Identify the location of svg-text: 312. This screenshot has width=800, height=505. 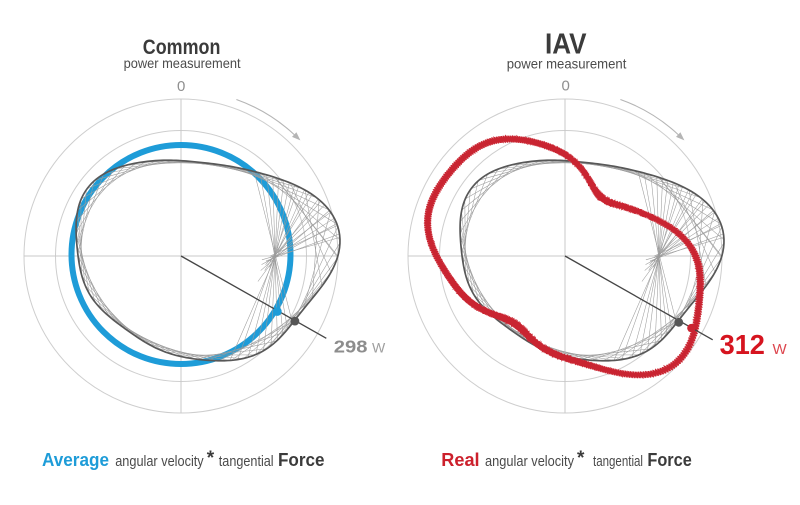
(742, 344).